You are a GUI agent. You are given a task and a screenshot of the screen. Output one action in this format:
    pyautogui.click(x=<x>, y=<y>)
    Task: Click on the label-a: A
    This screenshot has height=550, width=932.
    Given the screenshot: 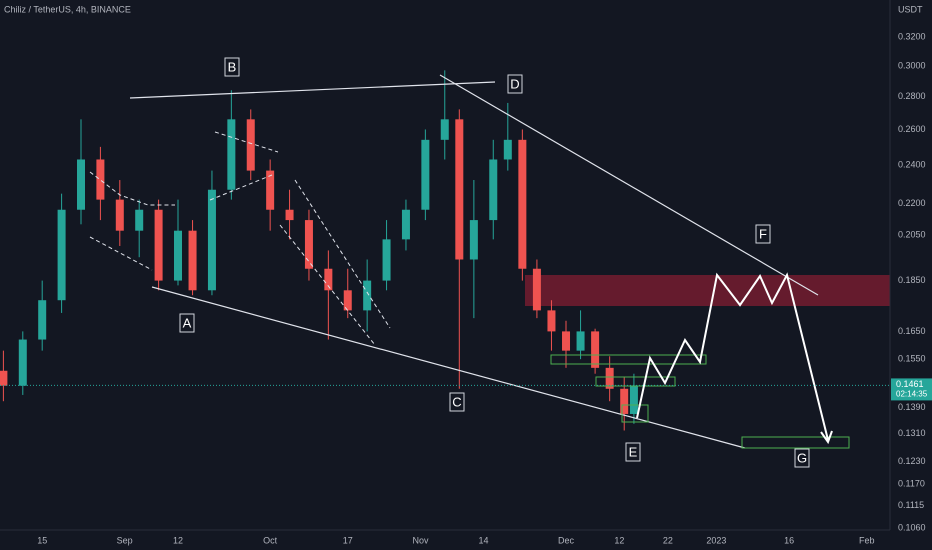 What is the action you would take?
    pyautogui.click(x=187, y=323)
    